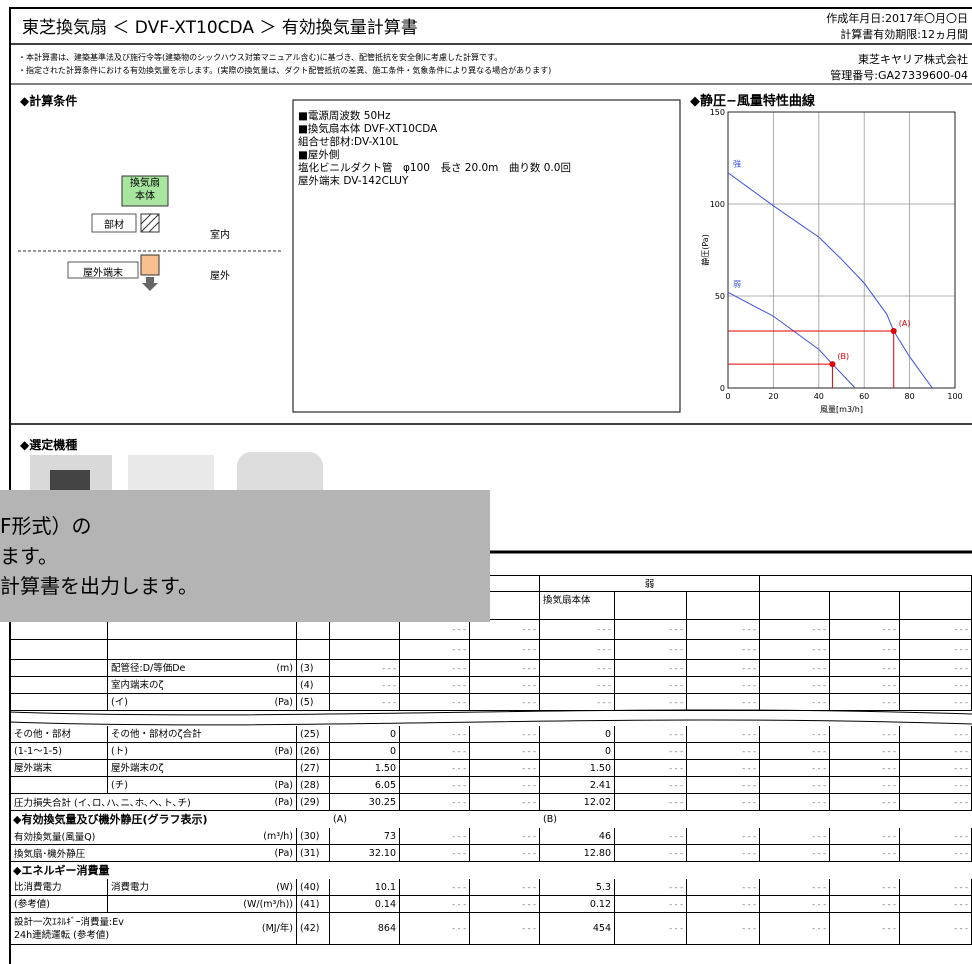 Image resolution: width=972 pixels, height=964 pixels. What do you see at coordinates (313, 904) in the screenshot?
I see `row-number: (41)` at bounding box center [313, 904].